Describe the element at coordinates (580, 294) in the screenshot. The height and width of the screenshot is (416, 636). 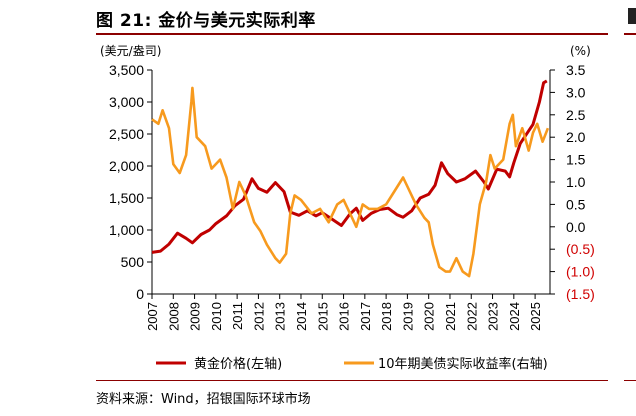
I see `right-tick-label: (1.5)` at that location.